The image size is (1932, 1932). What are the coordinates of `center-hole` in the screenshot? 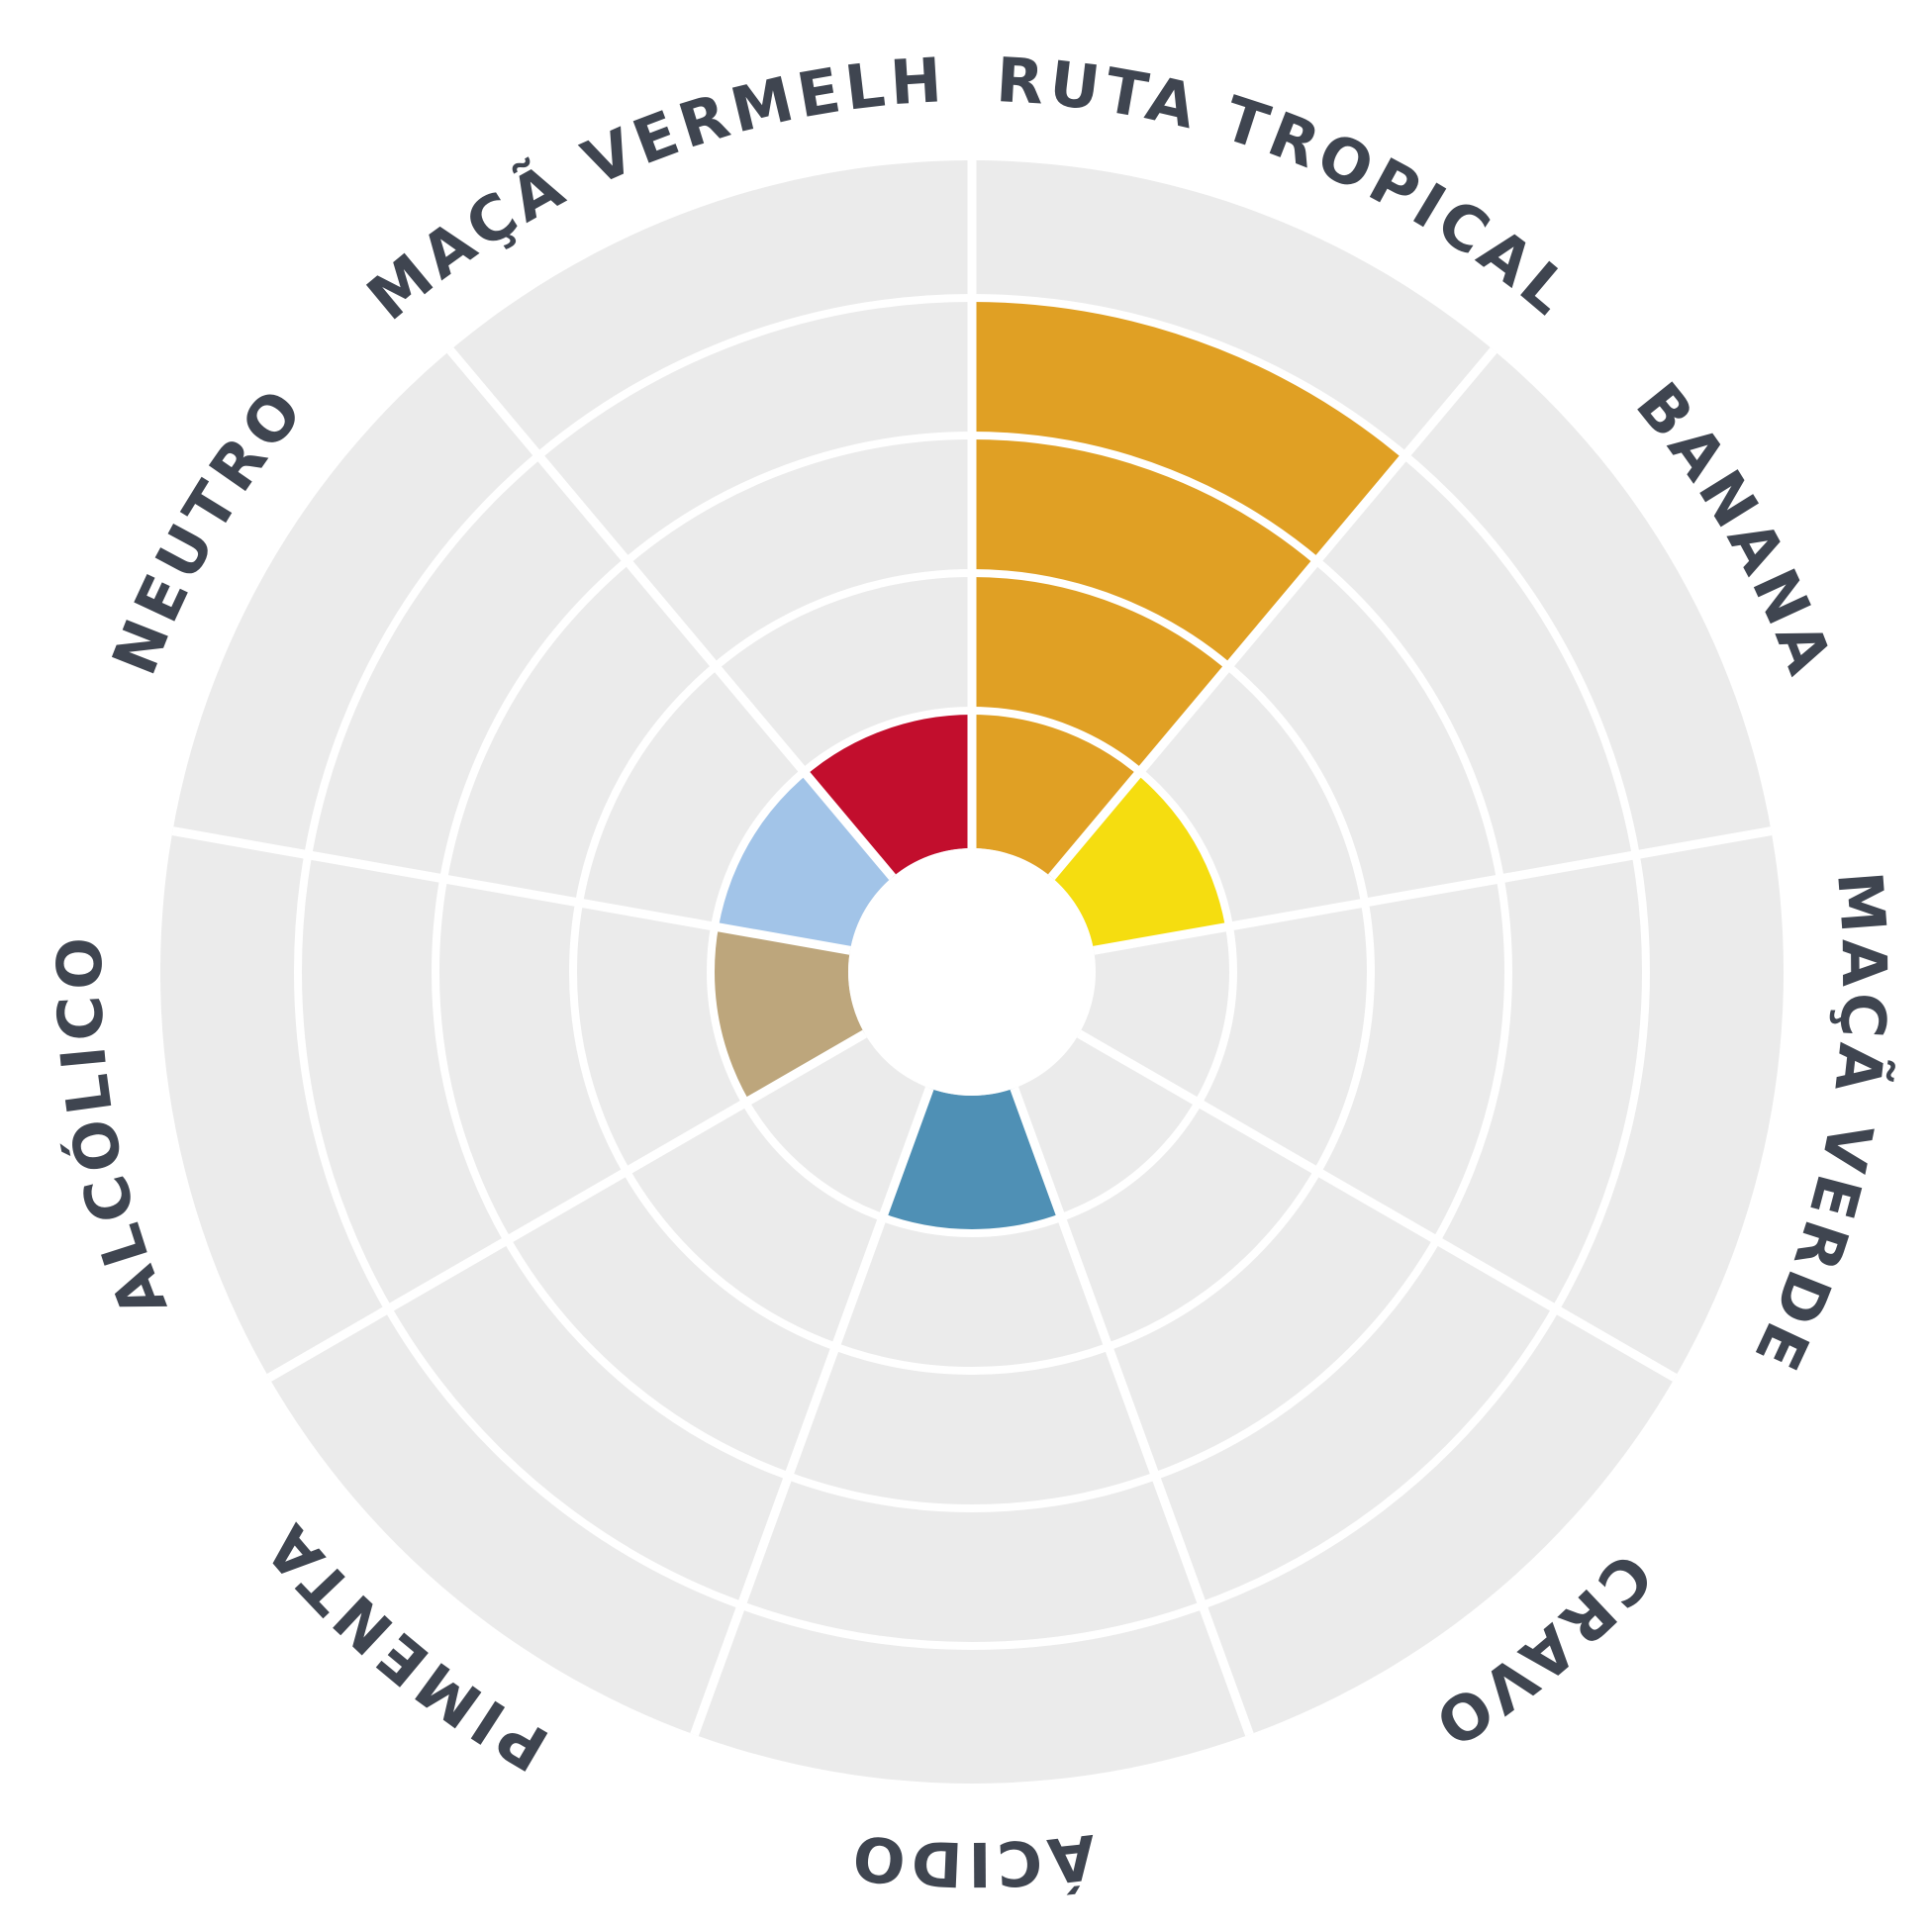 It's located at (972, 972).